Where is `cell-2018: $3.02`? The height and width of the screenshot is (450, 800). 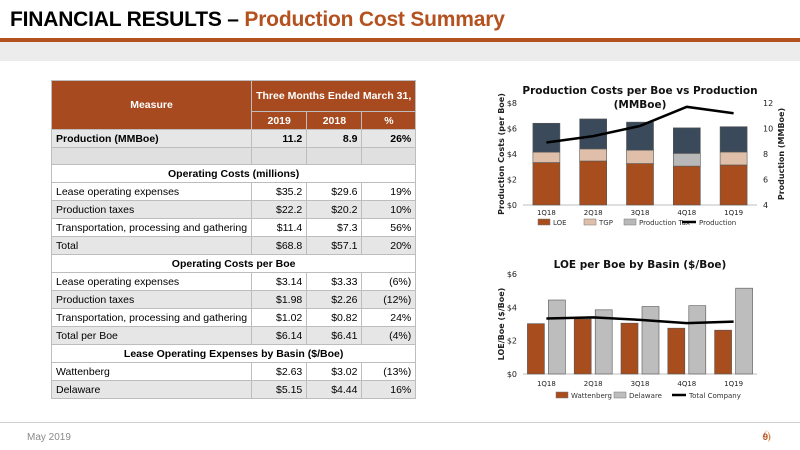 cell-2018: $3.02 is located at coordinates (334, 371).